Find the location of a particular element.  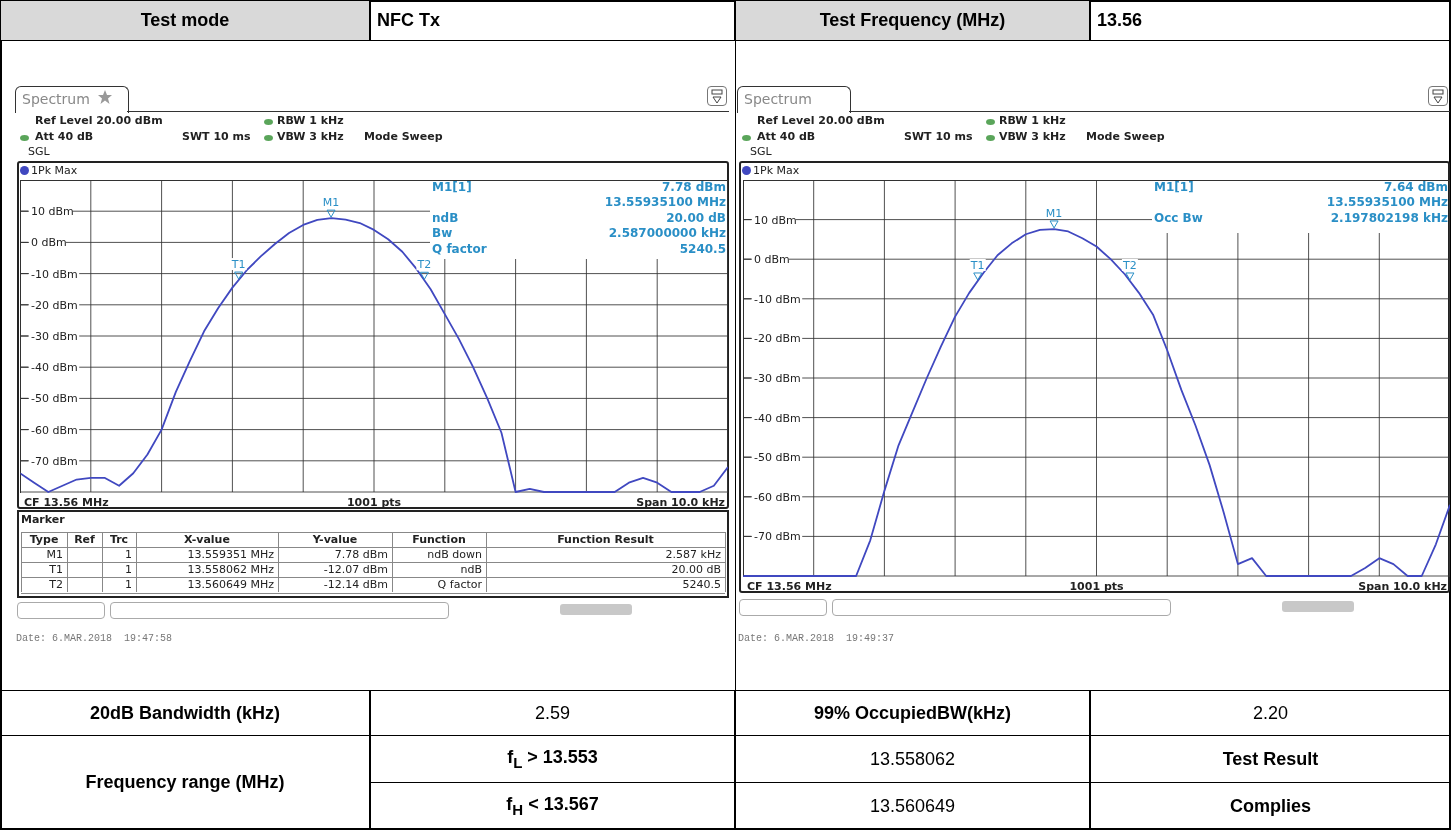

annotation: 2.587000000 kHz is located at coordinates (667, 233).